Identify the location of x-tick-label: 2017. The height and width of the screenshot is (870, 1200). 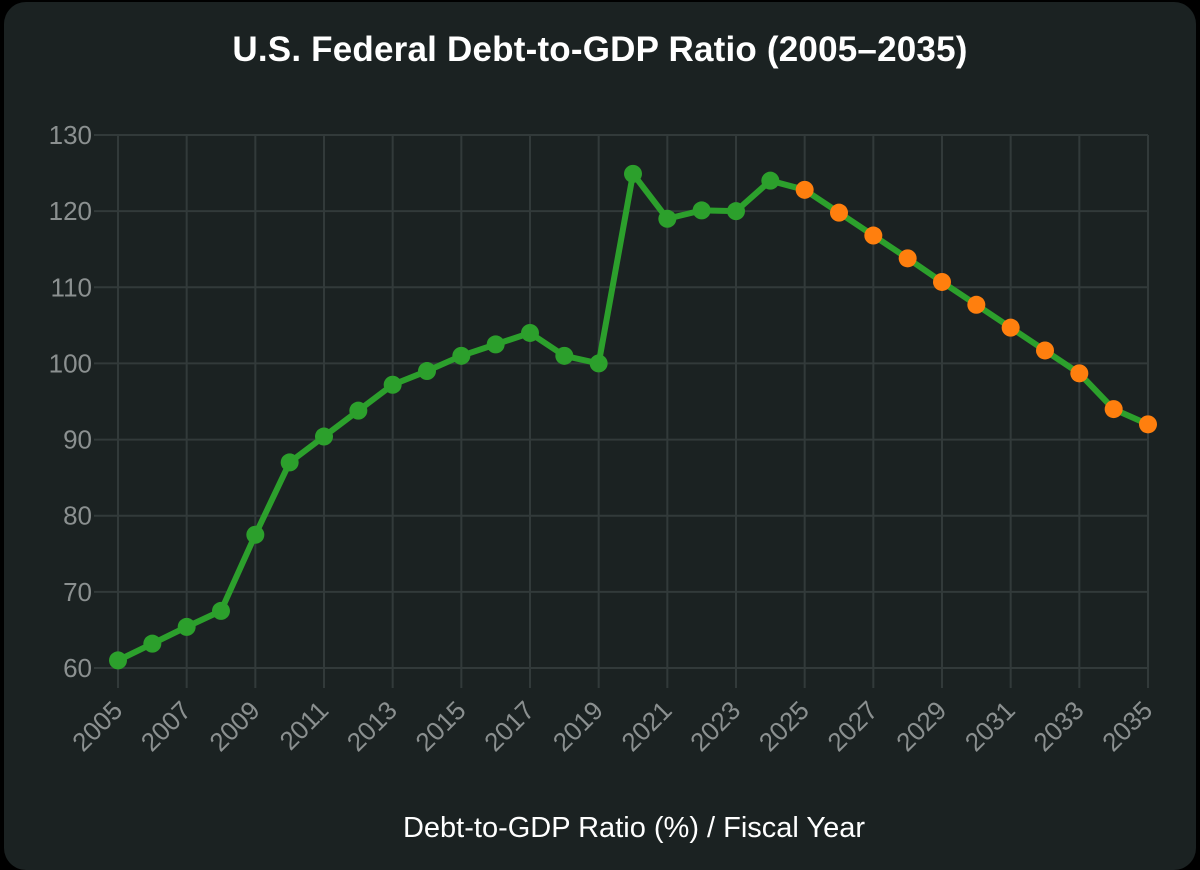
(509, 726).